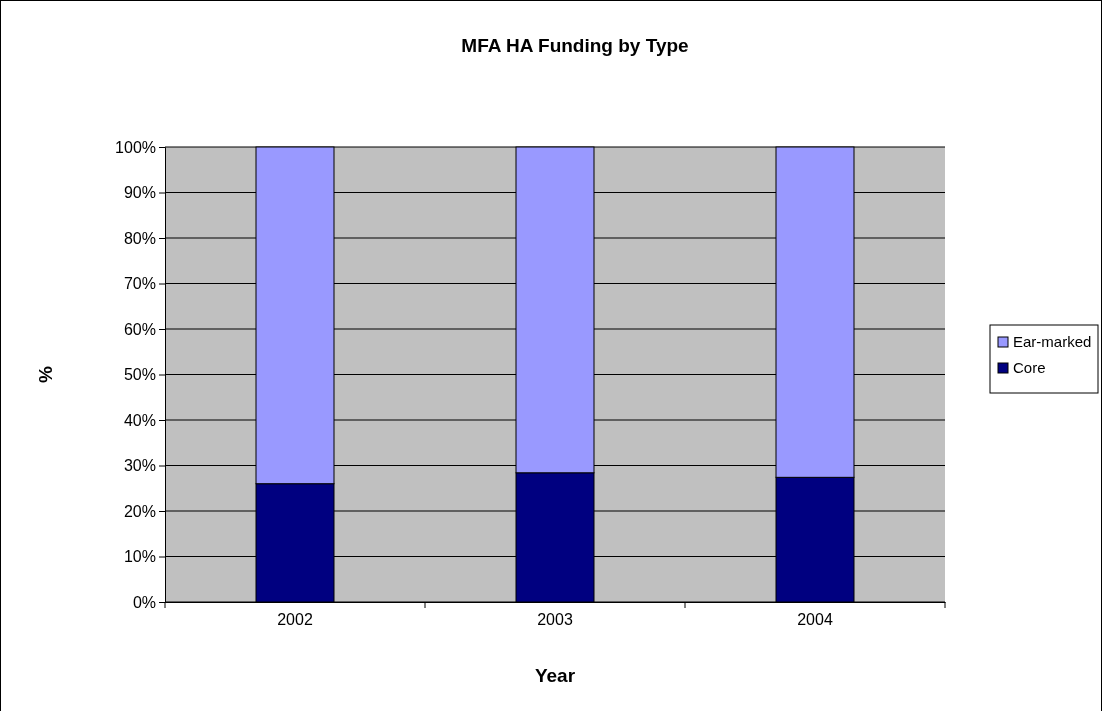  What do you see at coordinates (135, 147) in the screenshot?
I see `y-tick-label: 100%` at bounding box center [135, 147].